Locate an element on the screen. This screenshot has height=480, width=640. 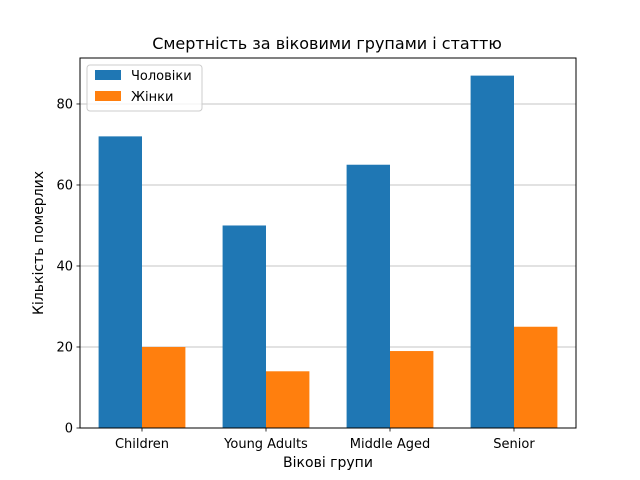
legend-label: Жінки is located at coordinates (152, 97).